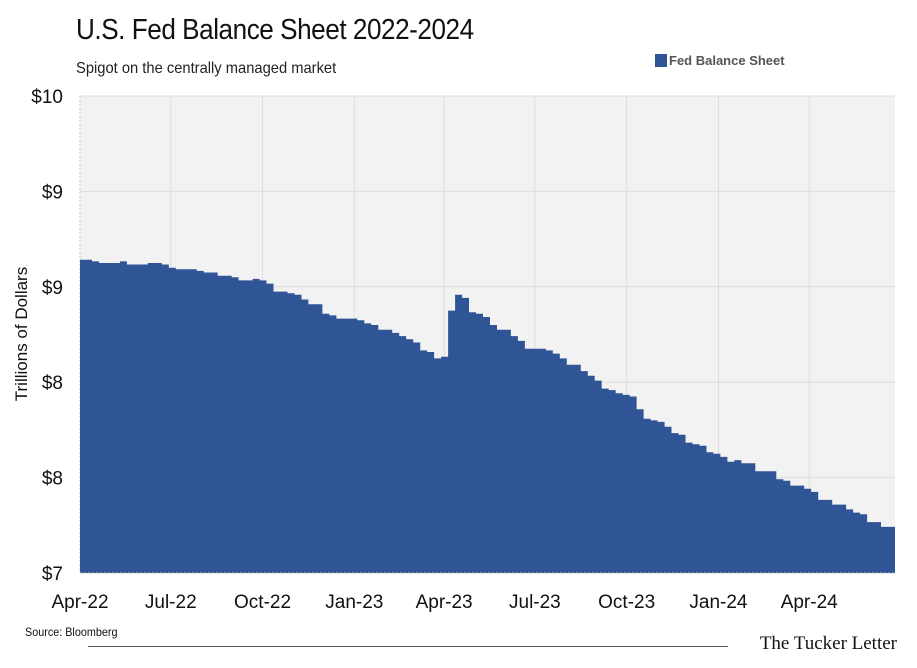  Describe the element at coordinates (262, 602) in the screenshot. I see `x-tick-label: Oct-22` at that location.